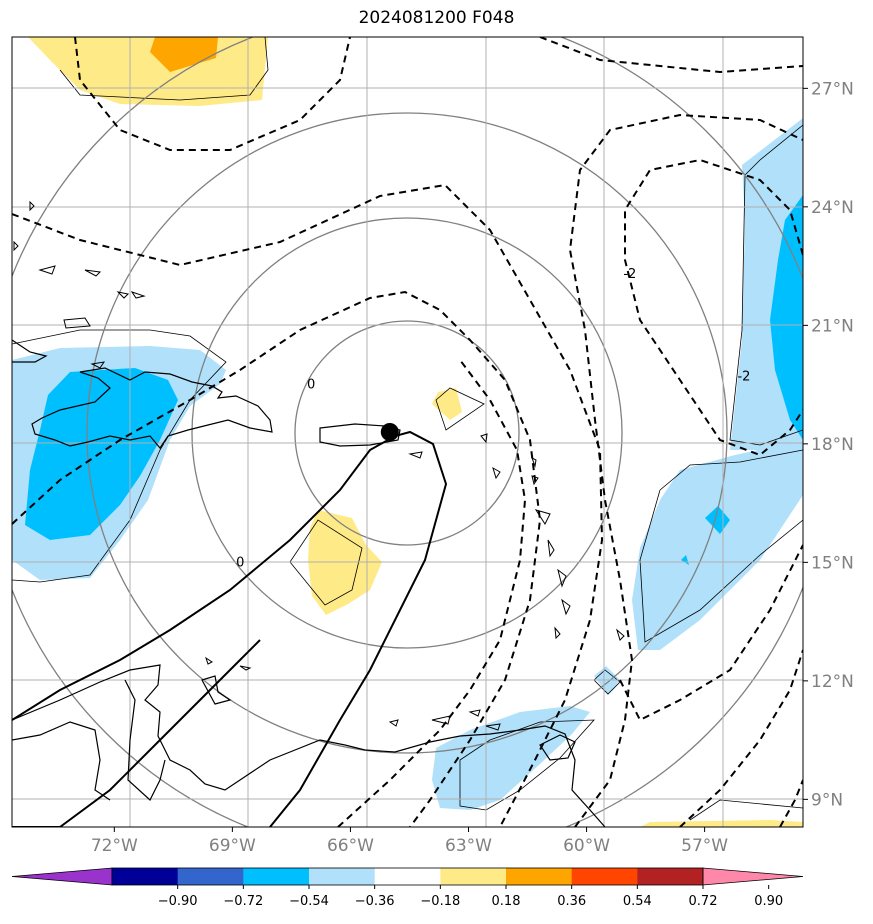 The width and height of the screenshot is (873, 924). I want to click on lon-axis: 72°W 69°W 66°W 63°W 60°W 57°W, so click(409, 841).